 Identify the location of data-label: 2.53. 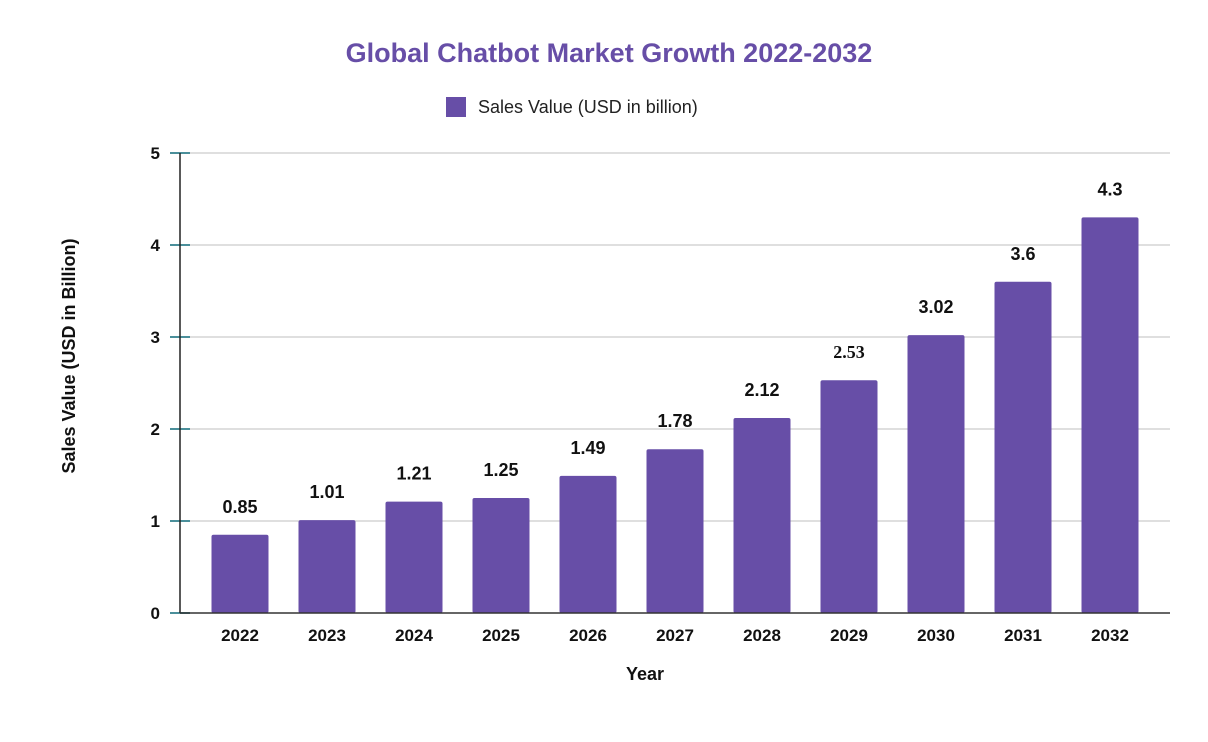
(849, 352).